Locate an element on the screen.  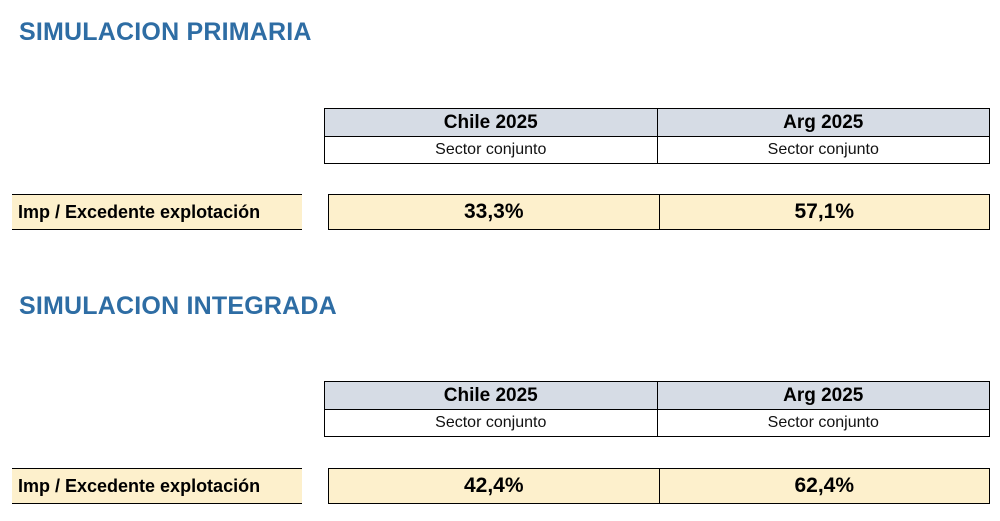
section-title-primaria: SIMULACION PRIMARIA is located at coordinates (165, 32).